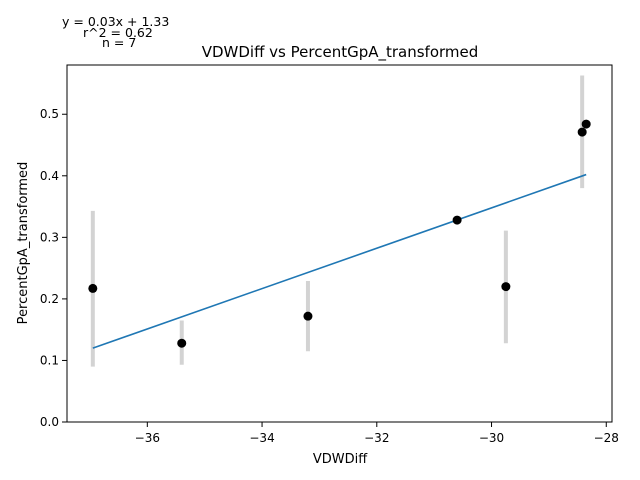 The image size is (640, 480). I want to click on fit-equation: y = 0.03x + 1.33, so click(115, 21).